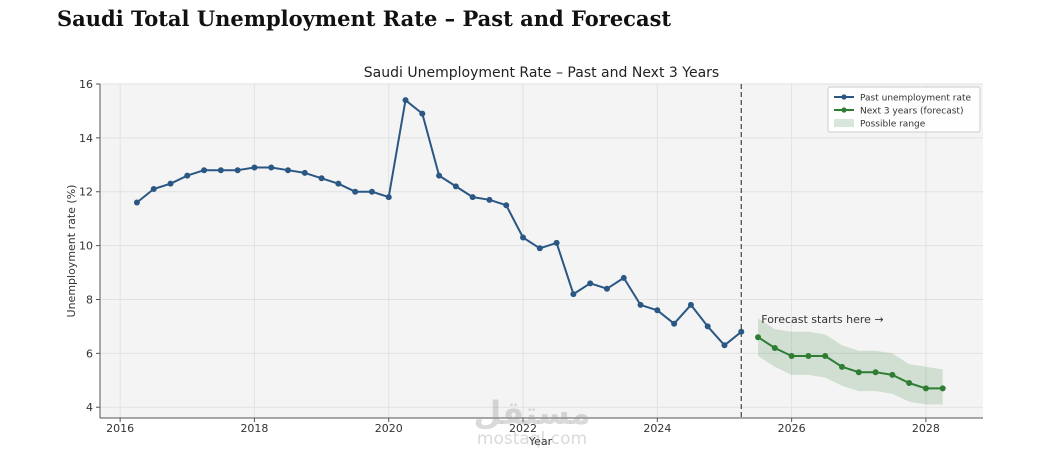 The image size is (1061, 468). Describe the element at coordinates (844, 123) in the screenshot. I see `legend-band-swatch` at that location.